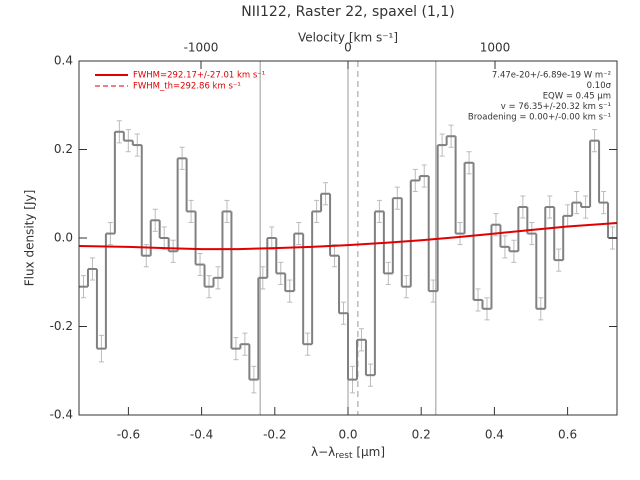  What do you see at coordinates (348, 236) in the screenshot?
I see `fit-line` at bounding box center [348, 236].